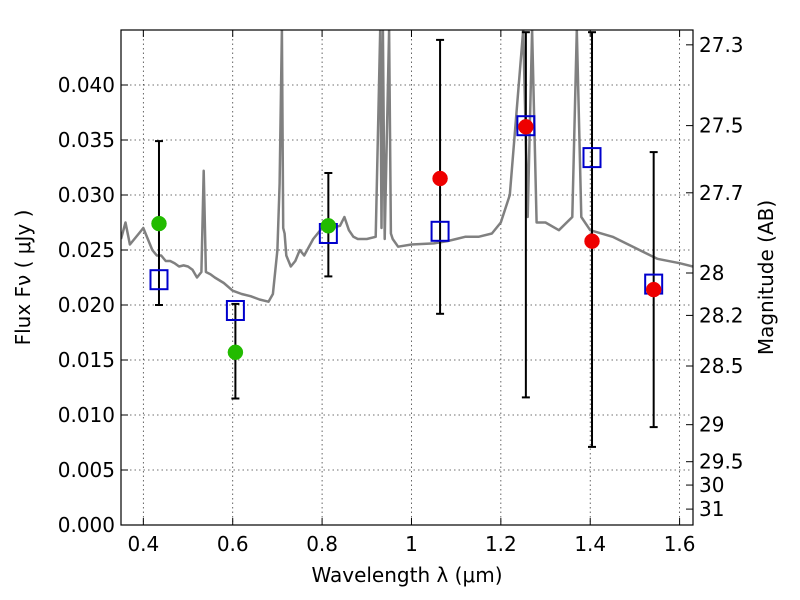 This screenshot has height=600, width=800. Describe the element at coordinates (86, 525) in the screenshot. I see `y-tick-label: 0.000` at that location.